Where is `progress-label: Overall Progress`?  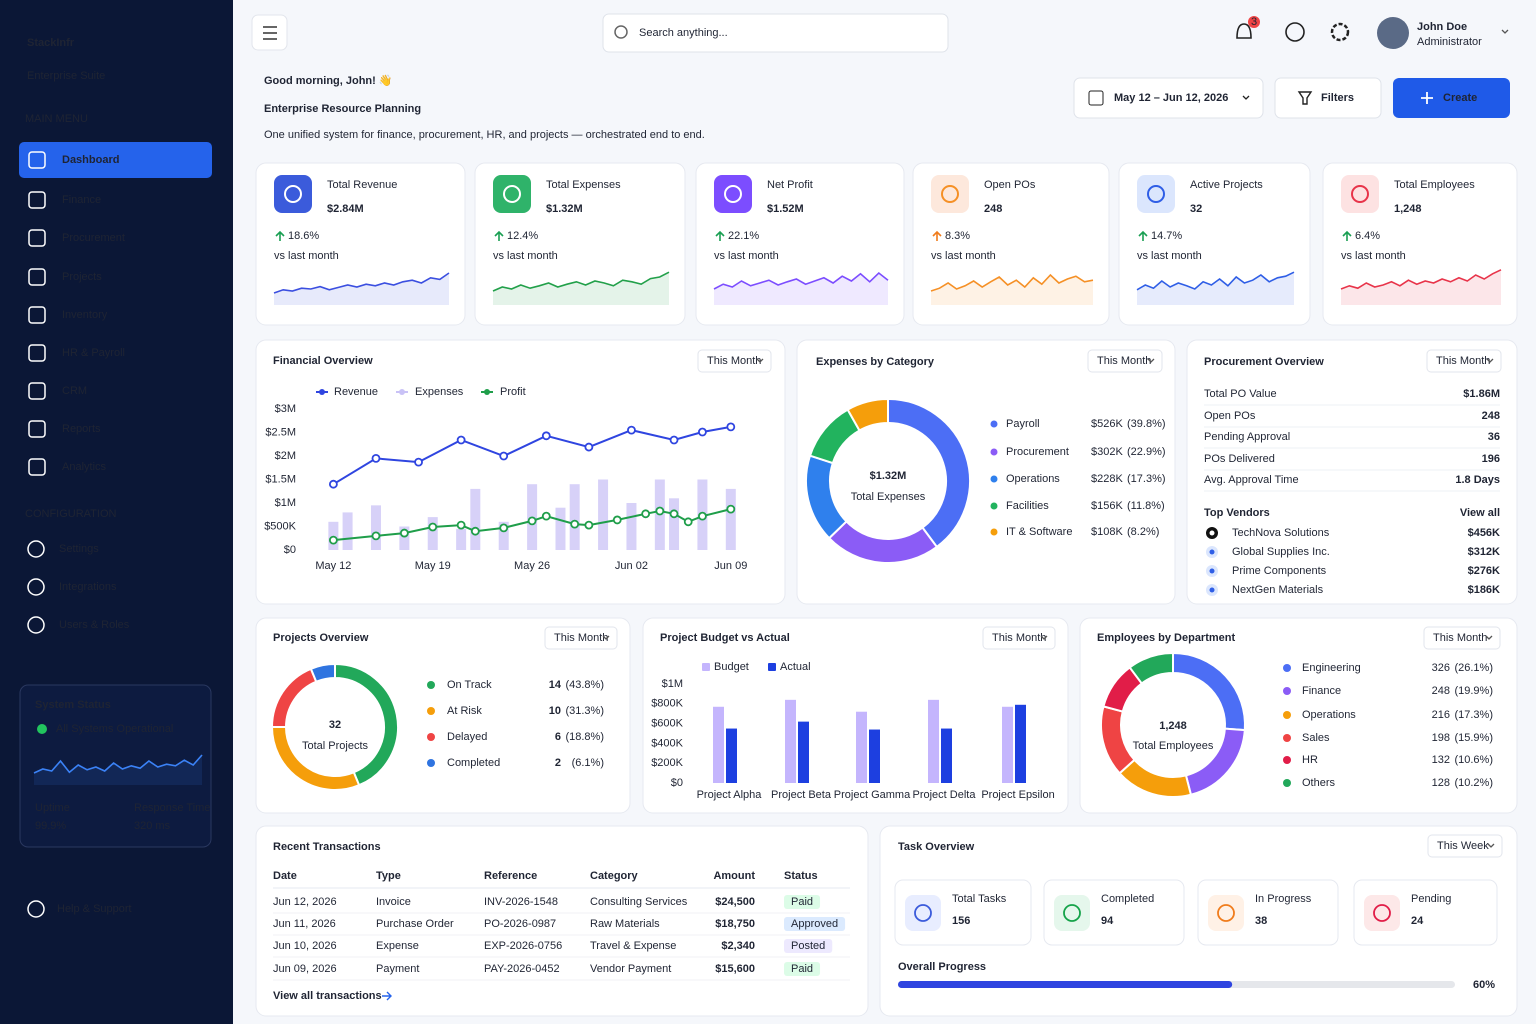 progress-label: Overall Progress is located at coordinates (942, 967).